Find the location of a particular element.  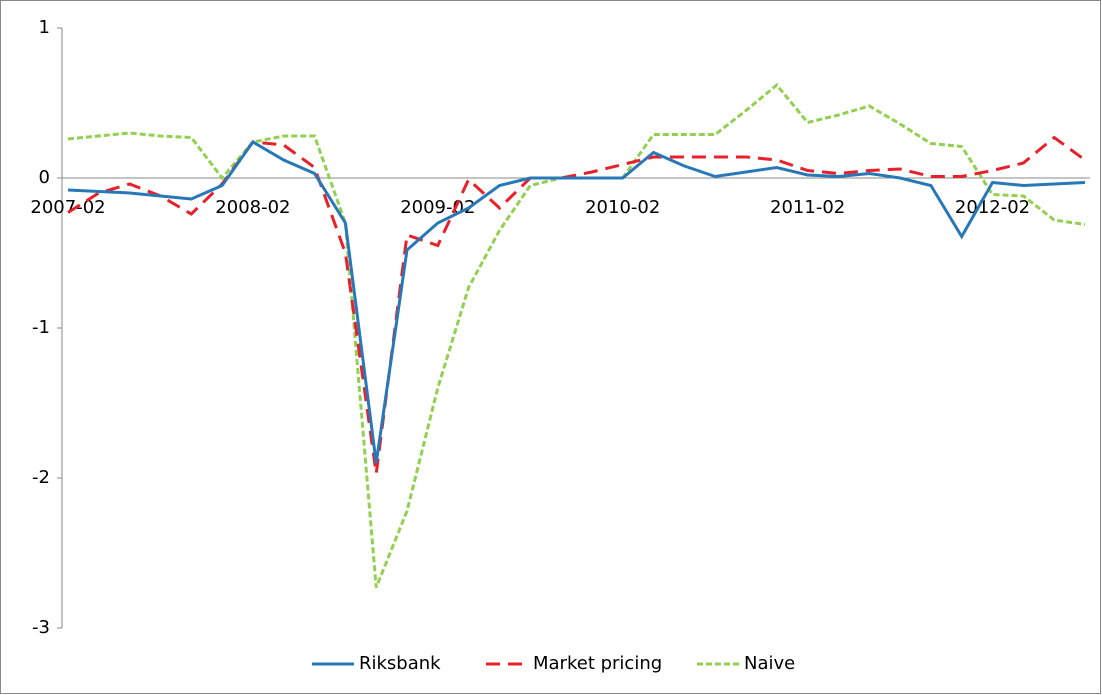

y-tick-label: -2 is located at coordinates (41, 477).